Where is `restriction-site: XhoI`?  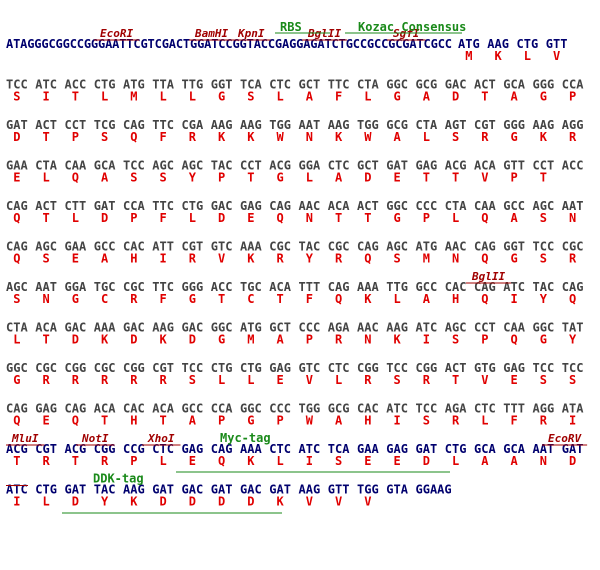
restriction-site: XhoI is located at coordinates (161, 438).